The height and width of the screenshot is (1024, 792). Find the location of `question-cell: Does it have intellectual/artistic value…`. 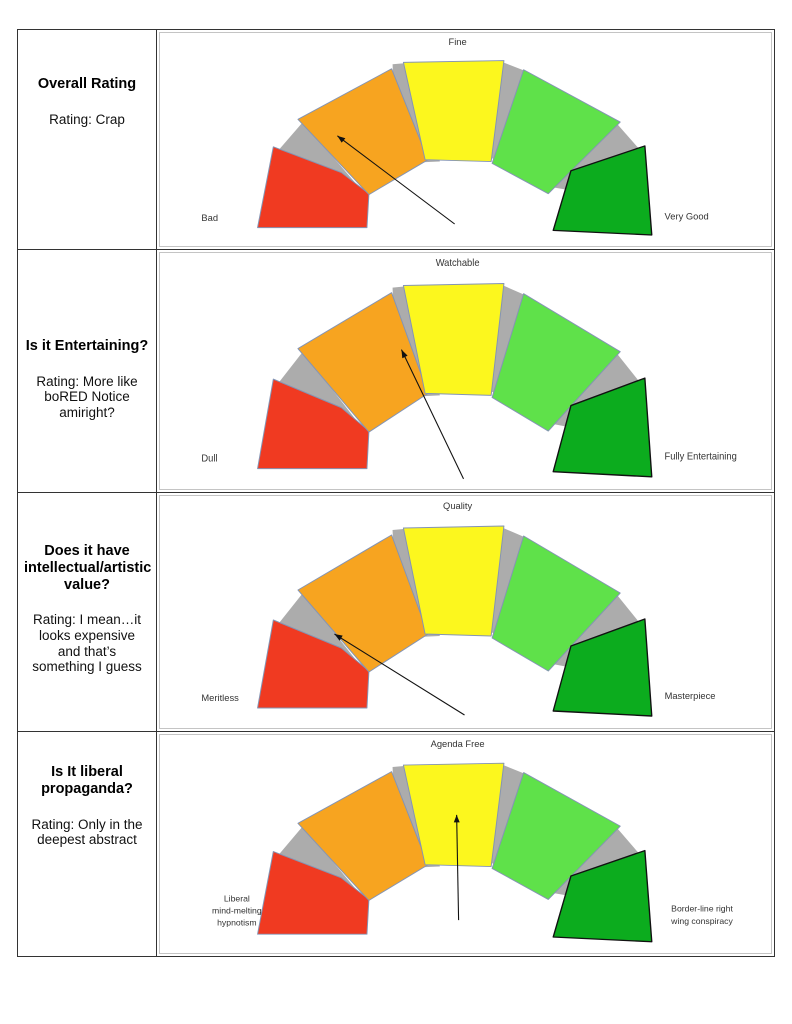

question-cell: Does it have intellectual/artistic value… is located at coordinates (87, 612).